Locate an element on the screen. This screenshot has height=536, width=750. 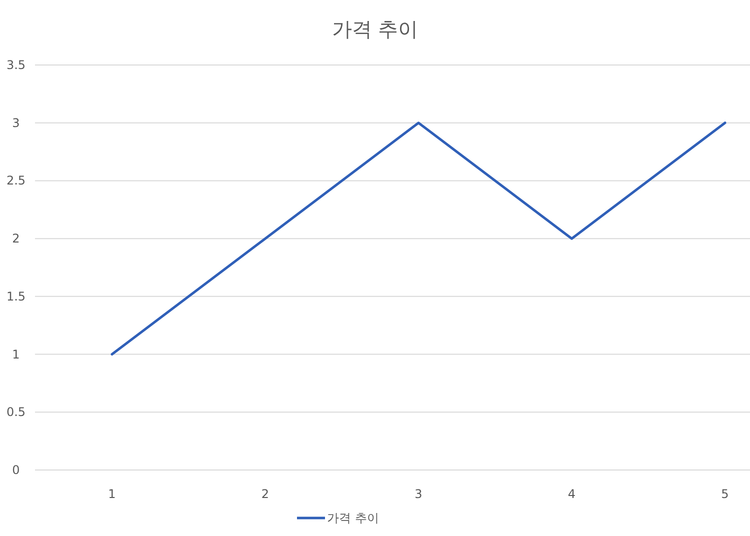
y-tick-label: 1 is located at coordinates (16, 354).